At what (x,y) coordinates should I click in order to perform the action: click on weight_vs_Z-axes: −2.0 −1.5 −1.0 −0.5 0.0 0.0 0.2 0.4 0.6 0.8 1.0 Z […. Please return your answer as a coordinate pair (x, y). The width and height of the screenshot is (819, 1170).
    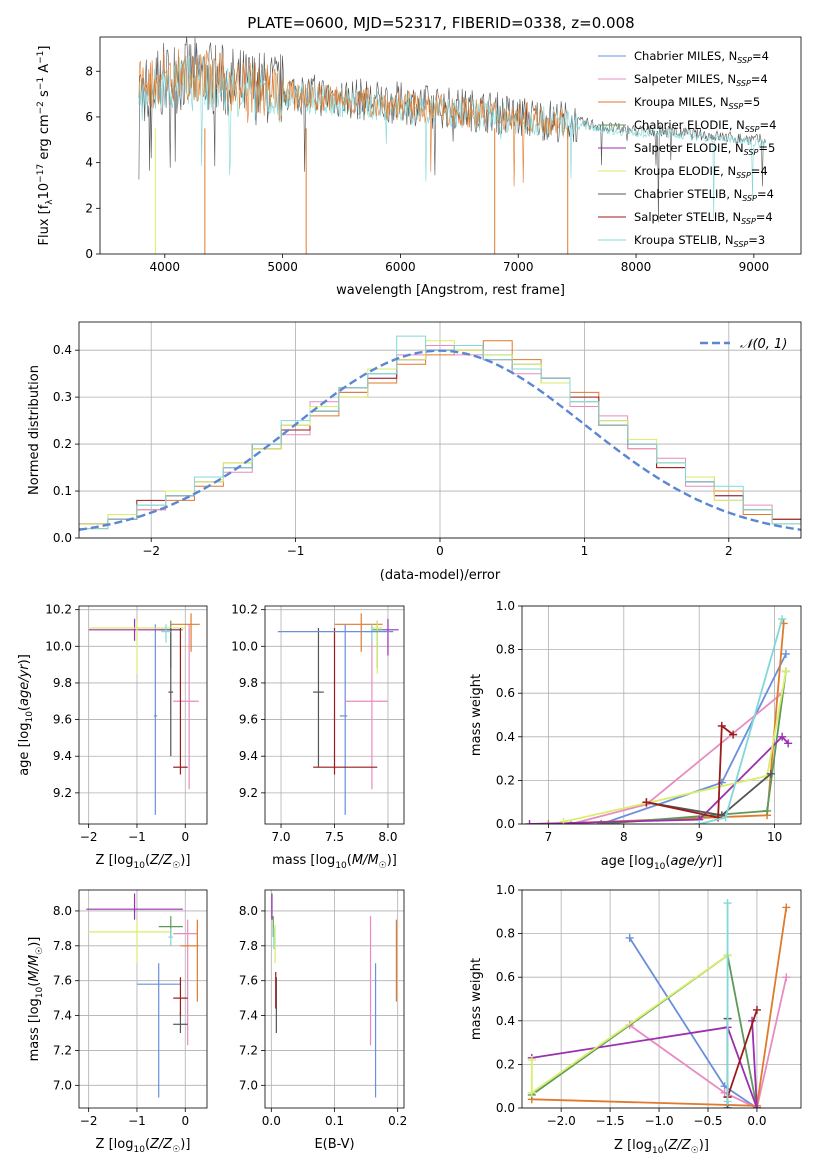
    Looking at the image, I should click on (635, 1019).